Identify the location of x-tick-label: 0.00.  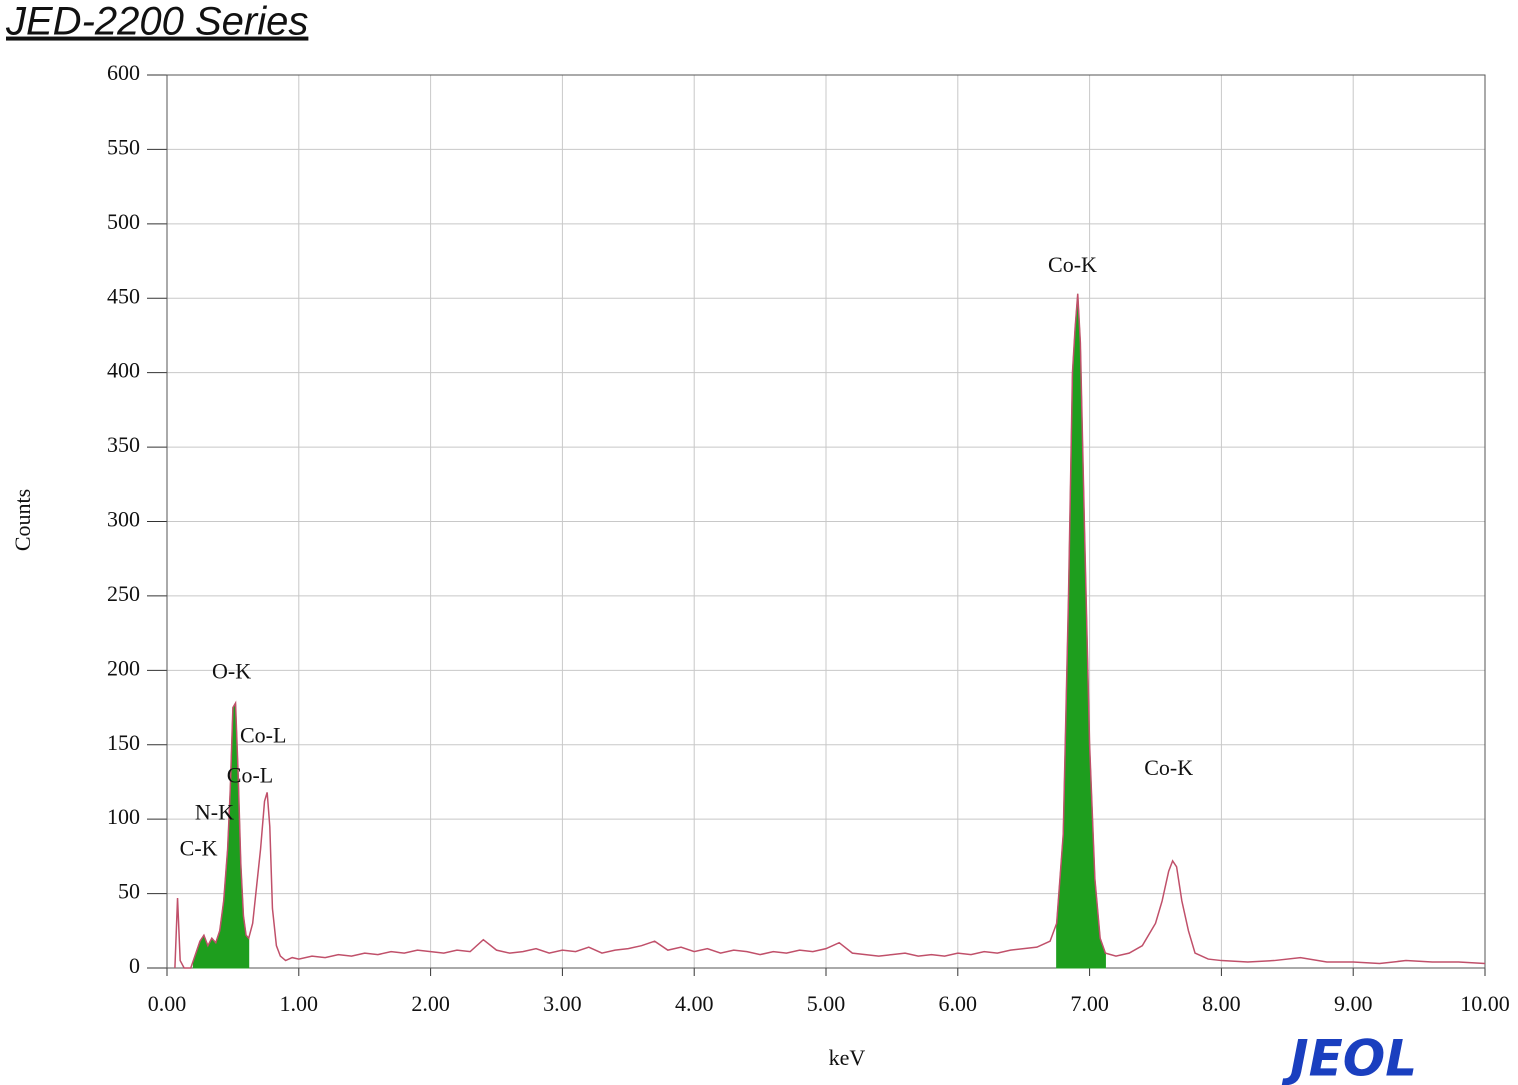
(167, 1003).